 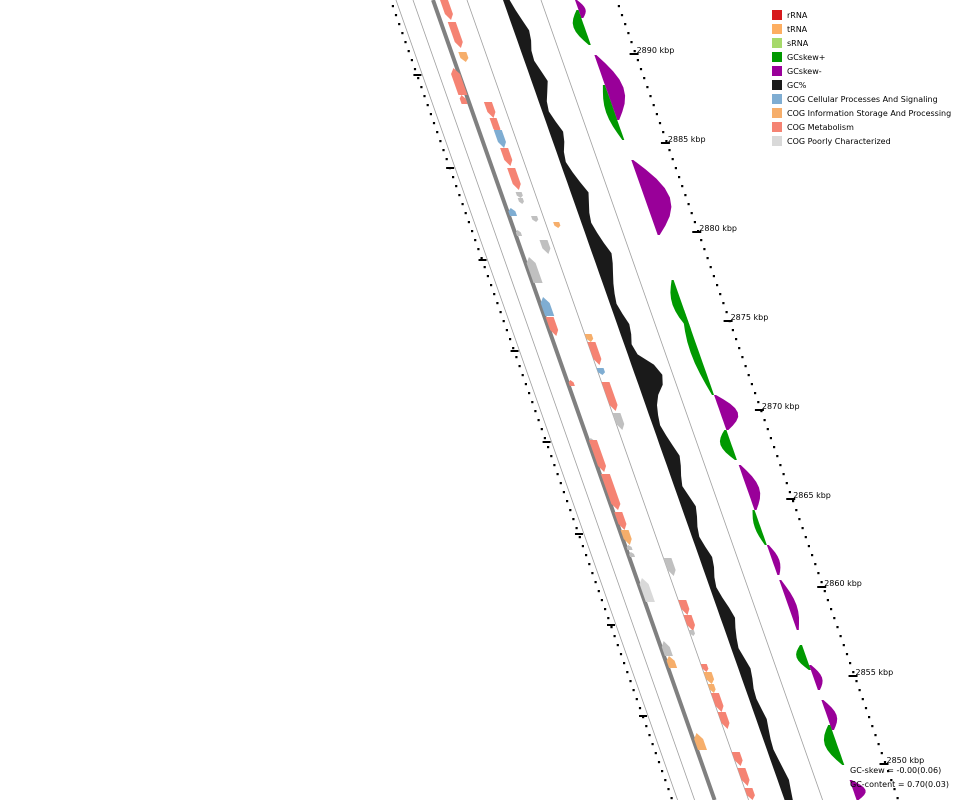 What do you see at coordinates (797, 85) in the screenshot?
I see `legend-label: GC%` at bounding box center [797, 85].